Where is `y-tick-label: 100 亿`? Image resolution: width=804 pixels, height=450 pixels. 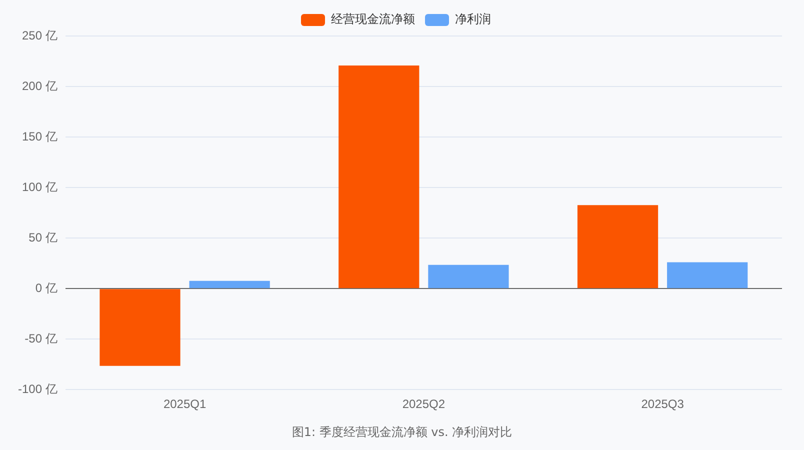
y-tick-label: 100 亿 is located at coordinates (40, 187).